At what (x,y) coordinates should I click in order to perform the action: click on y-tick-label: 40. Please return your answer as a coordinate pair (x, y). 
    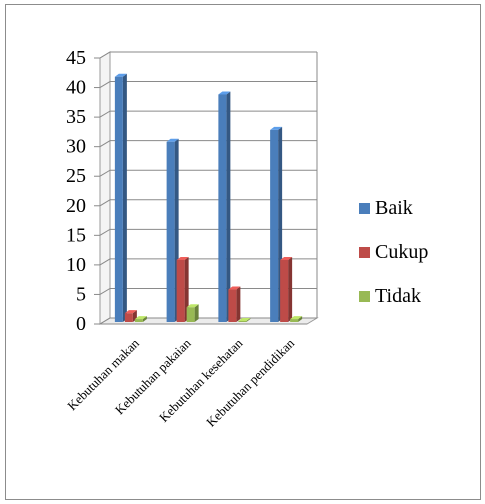
    Looking at the image, I should click on (76, 88).